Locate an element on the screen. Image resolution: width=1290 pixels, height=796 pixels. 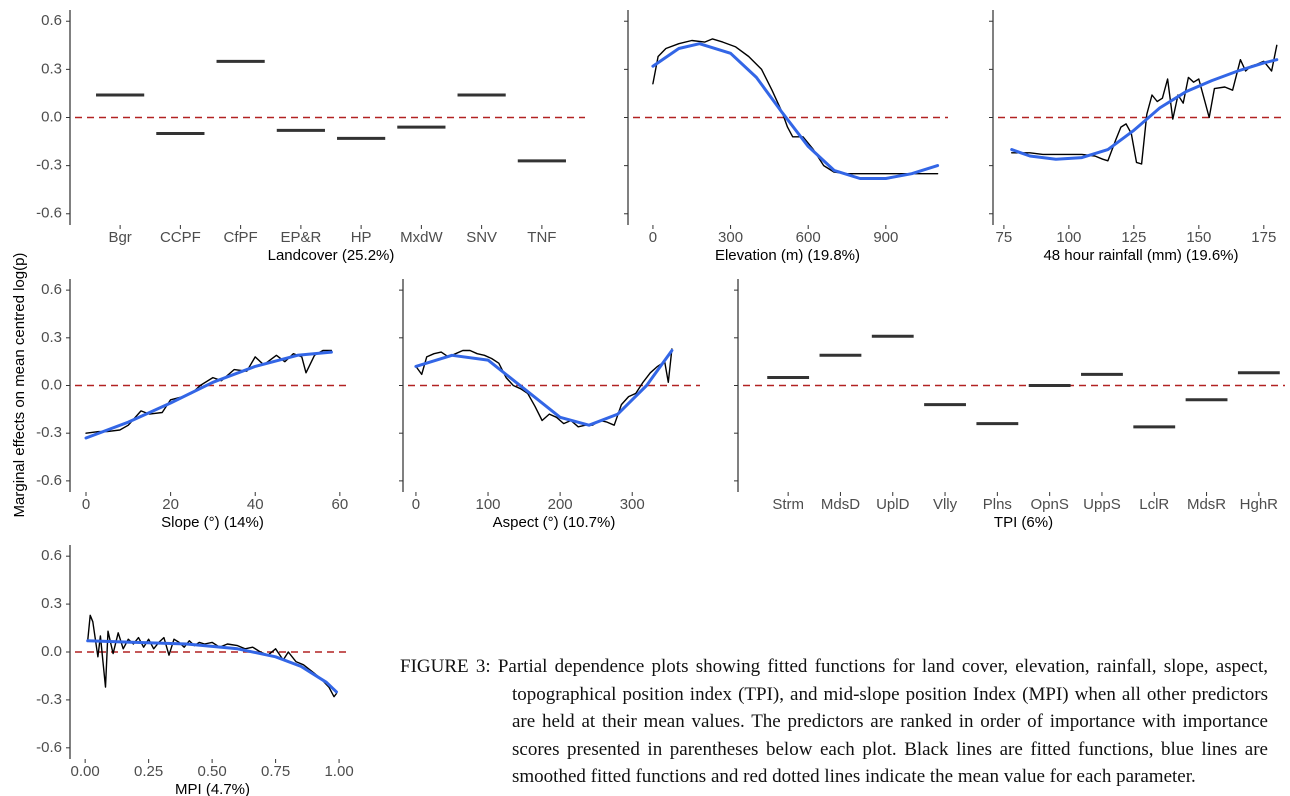
x-axis-title: Elevation (m) (19.8%) is located at coordinates (787, 255).